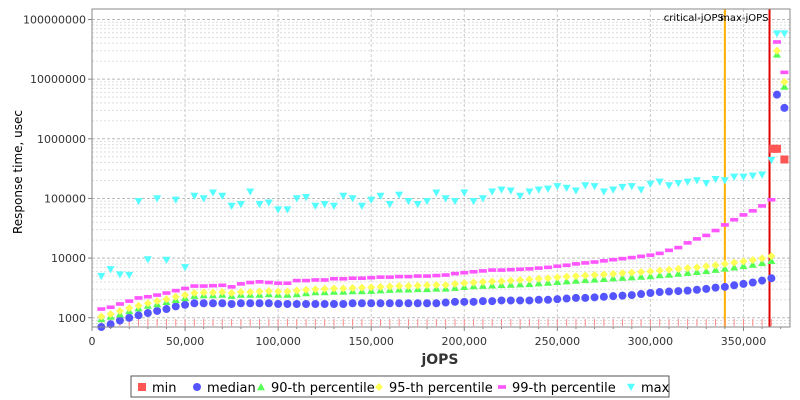 The image size is (800, 400). What do you see at coordinates (655, 388) in the screenshot?
I see `legend-label: max` at bounding box center [655, 388].